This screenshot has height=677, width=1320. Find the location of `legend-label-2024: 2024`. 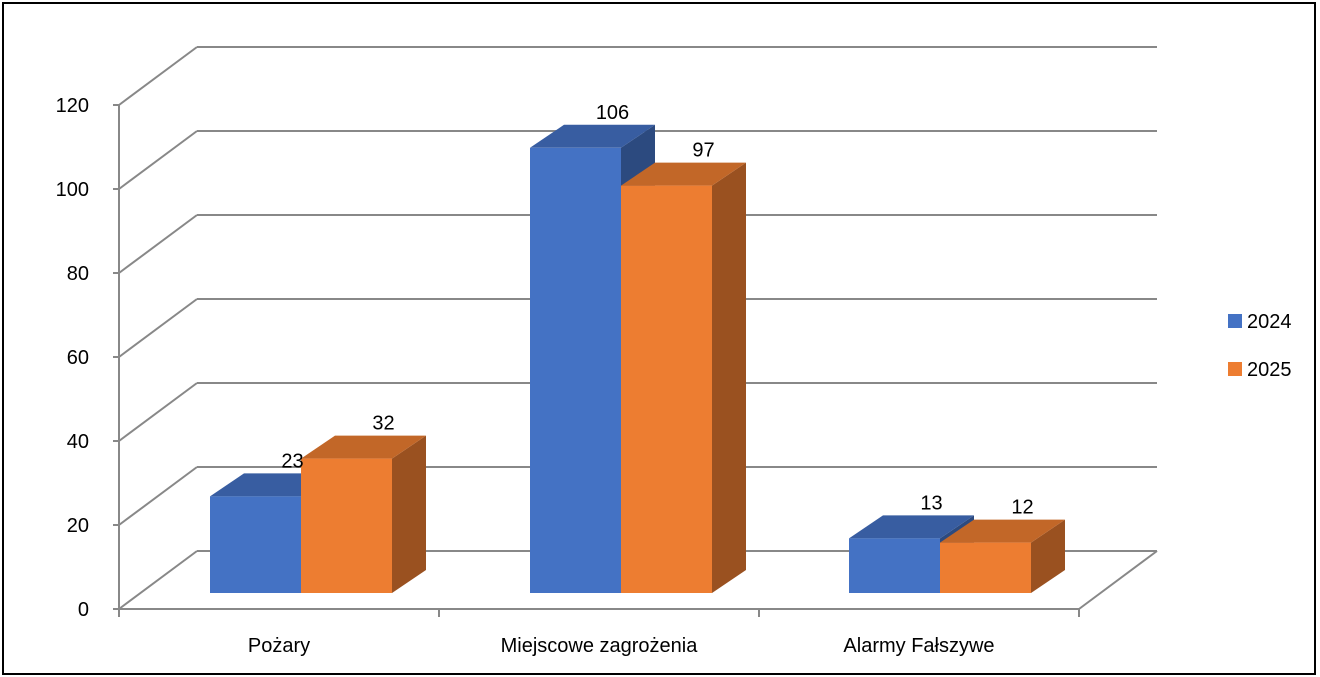

legend-label-2024: 2024 is located at coordinates (1269, 322).